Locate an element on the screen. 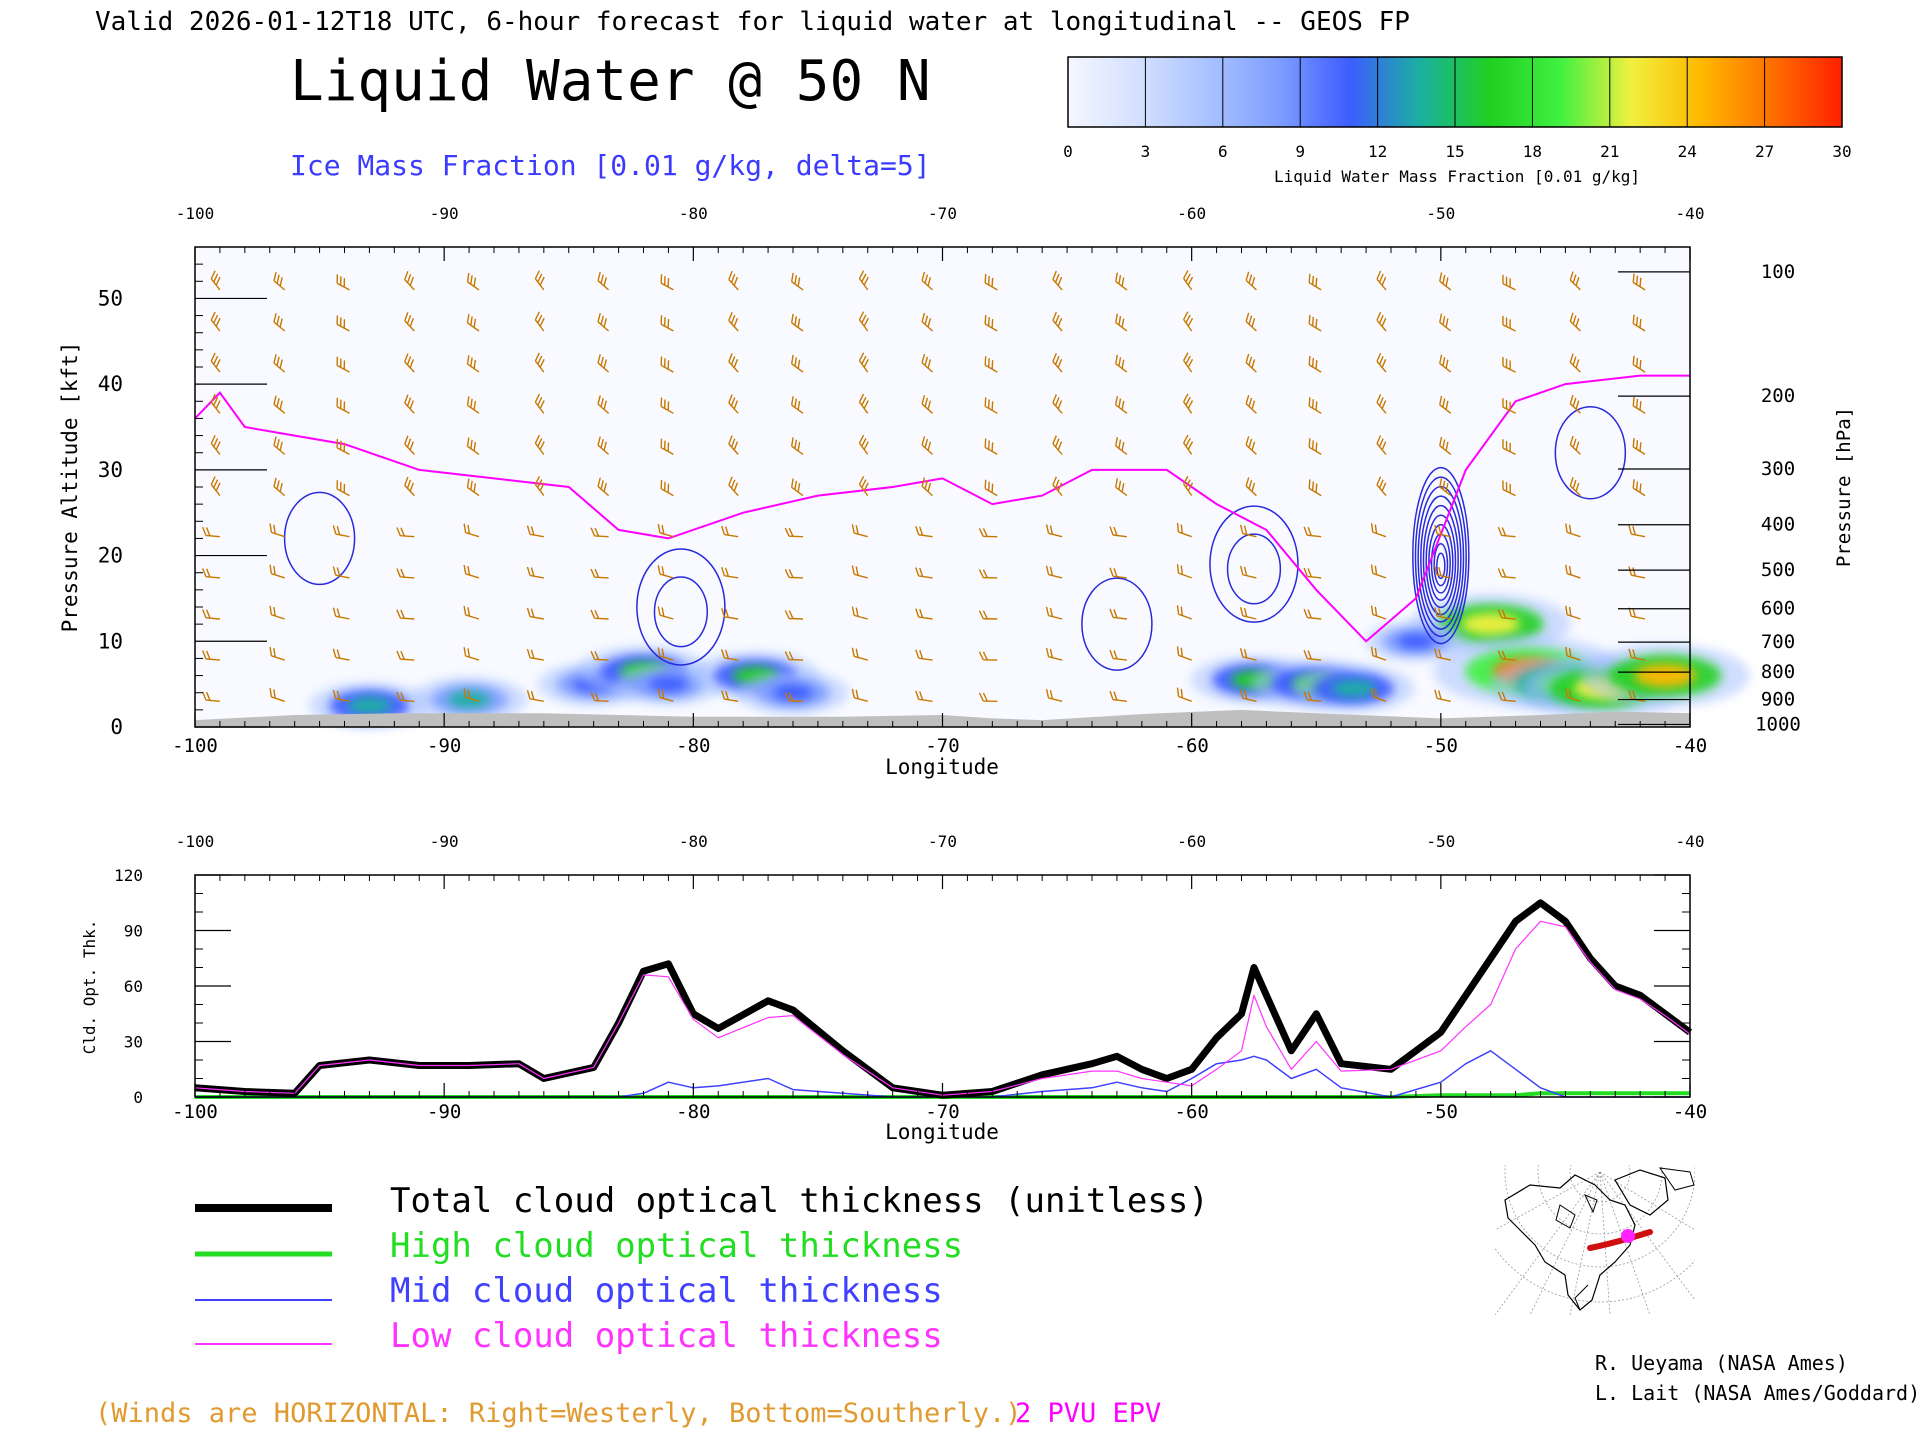 The height and width of the screenshot is (1444, 1920). colorbar: 0 3 6 9 12 15 18 21 24 27 30 is located at coordinates (1457, 109).